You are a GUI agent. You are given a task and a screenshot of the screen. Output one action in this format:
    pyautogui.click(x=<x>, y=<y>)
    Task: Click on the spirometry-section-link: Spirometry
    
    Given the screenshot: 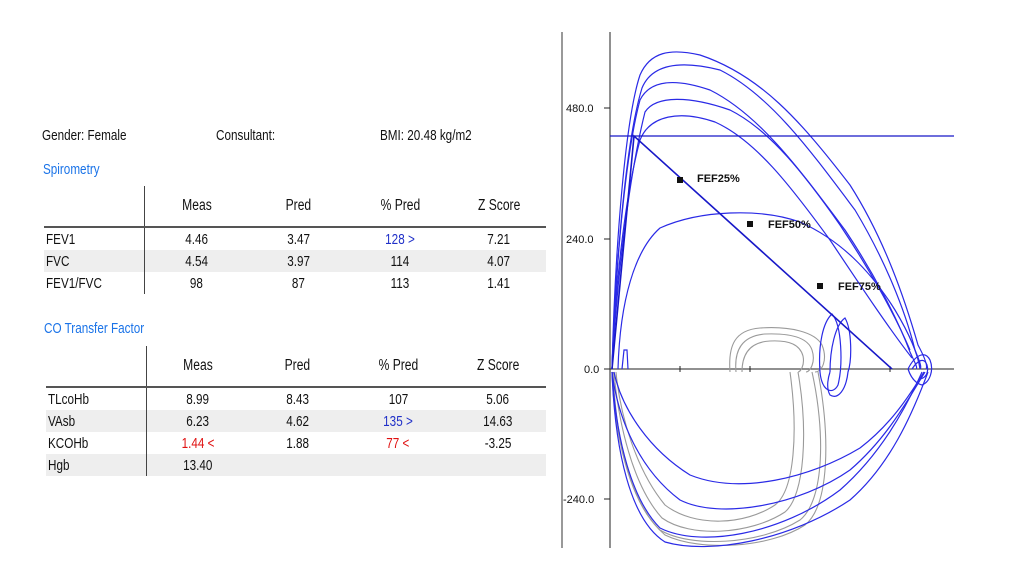 What is the action you would take?
    pyautogui.click(x=71, y=169)
    